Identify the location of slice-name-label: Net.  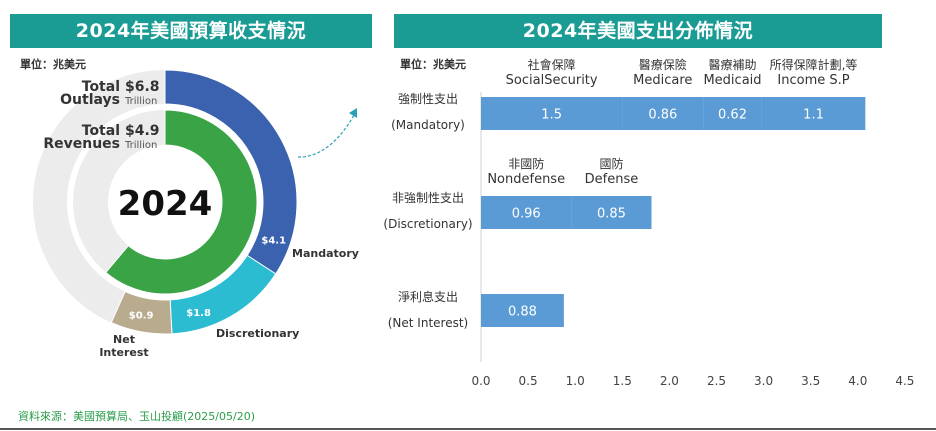
(124, 339).